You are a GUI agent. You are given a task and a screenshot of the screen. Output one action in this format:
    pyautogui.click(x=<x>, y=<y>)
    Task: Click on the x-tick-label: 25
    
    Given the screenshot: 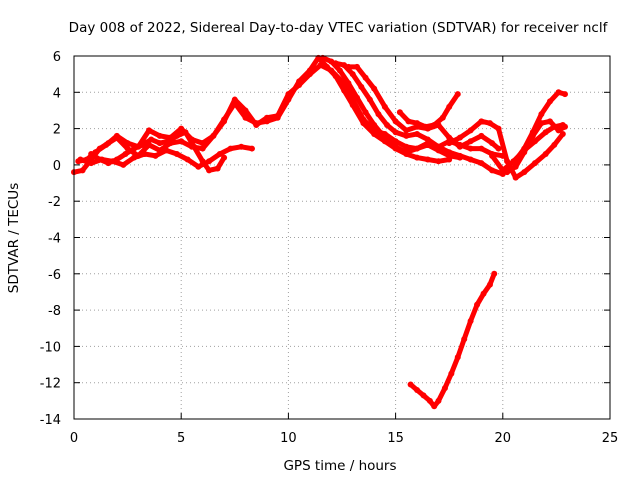 What is the action you would take?
    pyautogui.click(x=610, y=438)
    